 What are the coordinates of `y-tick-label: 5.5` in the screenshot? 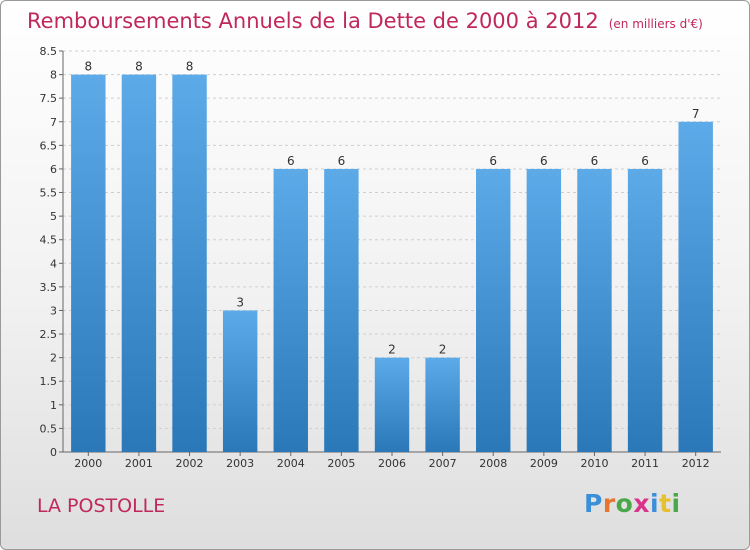 It's located at (49, 193).